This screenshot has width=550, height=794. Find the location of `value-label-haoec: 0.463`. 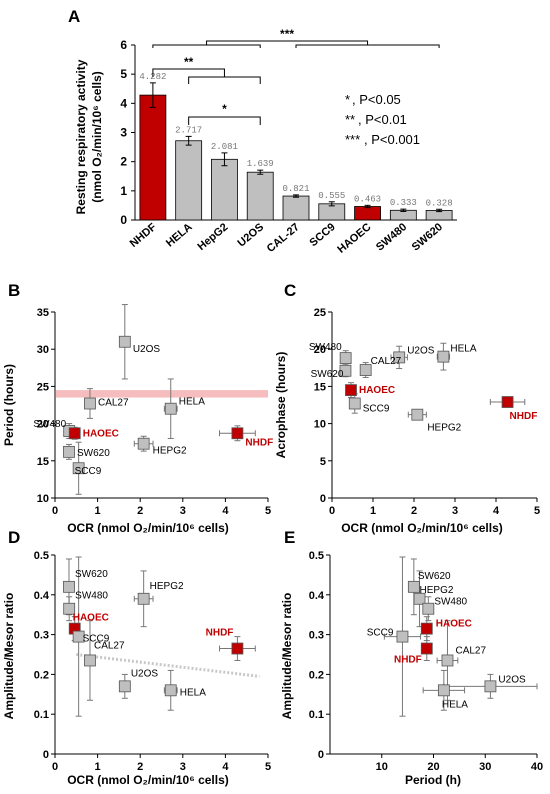

value-label-haoec: 0.463 is located at coordinates (367, 199).